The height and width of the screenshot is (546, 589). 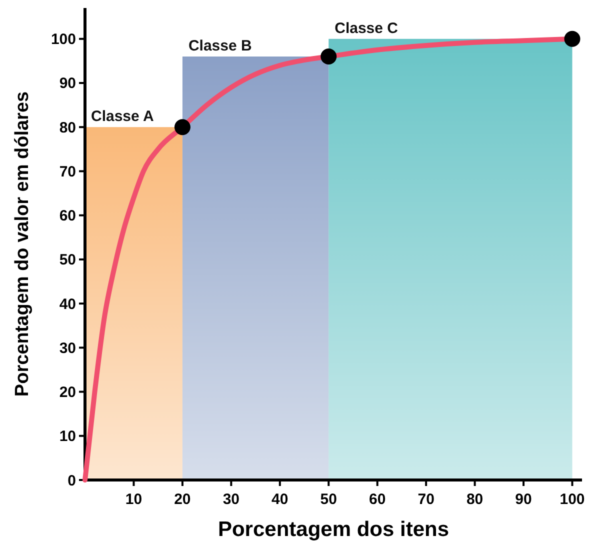 What do you see at coordinates (122, 117) in the screenshot?
I see `band-label: Classe A` at bounding box center [122, 117].